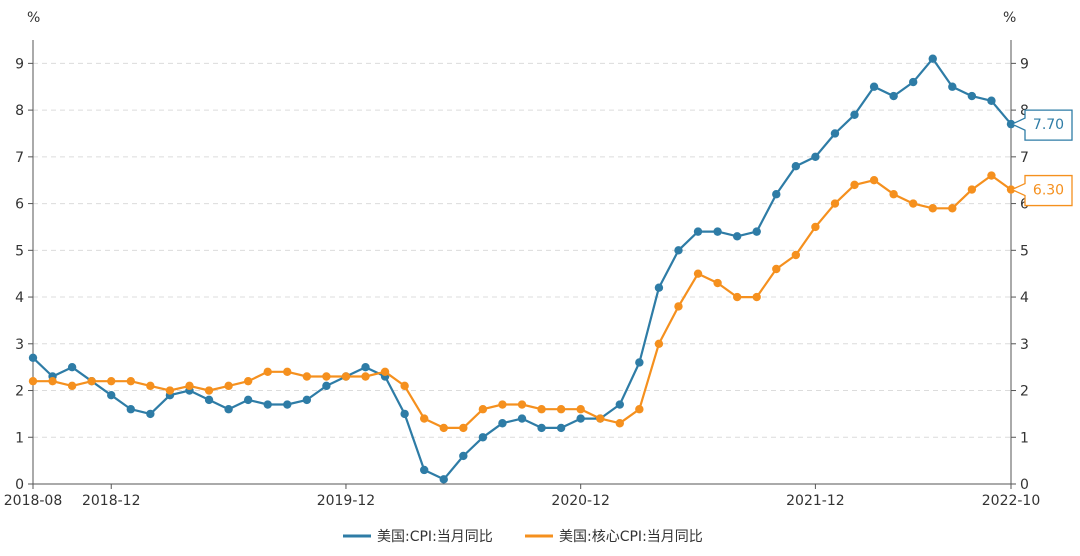  Describe the element at coordinates (815, 501) in the screenshot. I see `x-tick-label: 2021-12` at that location.